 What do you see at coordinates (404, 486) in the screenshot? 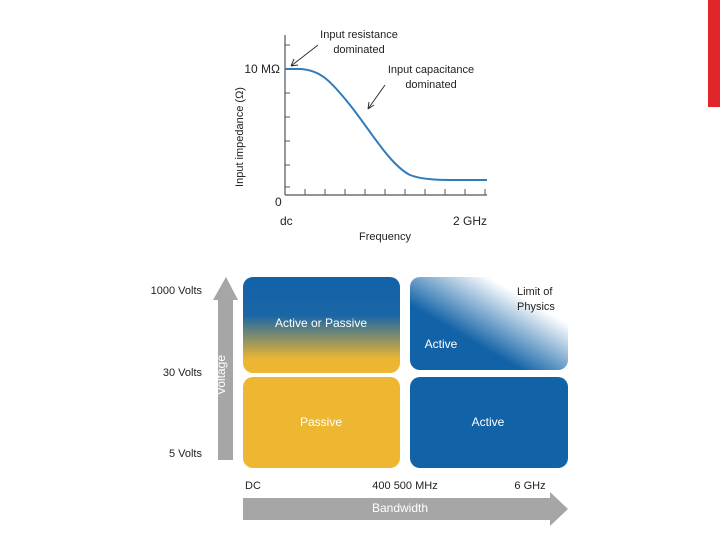
I see `x-label: 400 500 MHz` at bounding box center [404, 486].